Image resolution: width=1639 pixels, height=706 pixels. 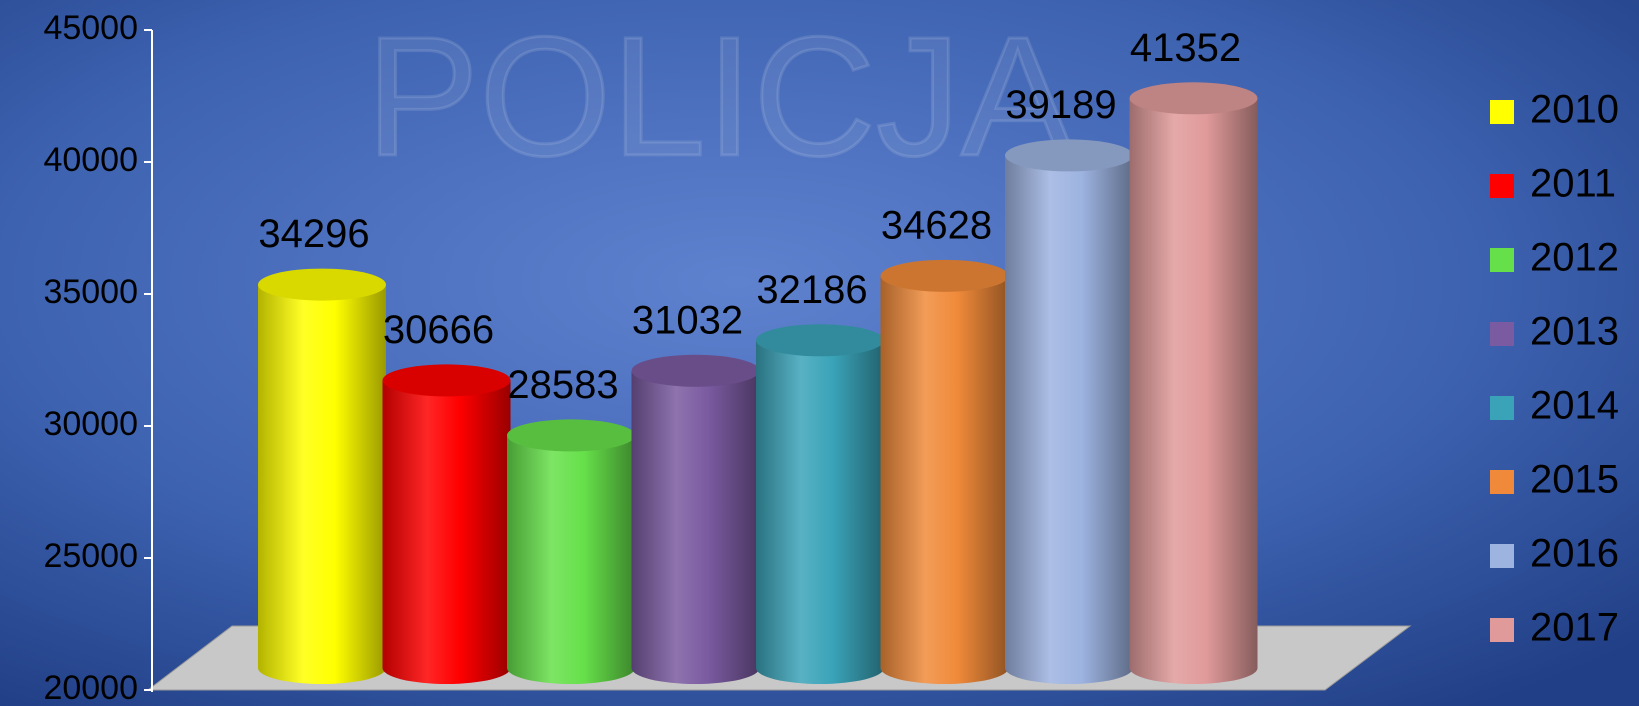 I want to click on y-tick-label: 30000, so click(x=90, y=424).